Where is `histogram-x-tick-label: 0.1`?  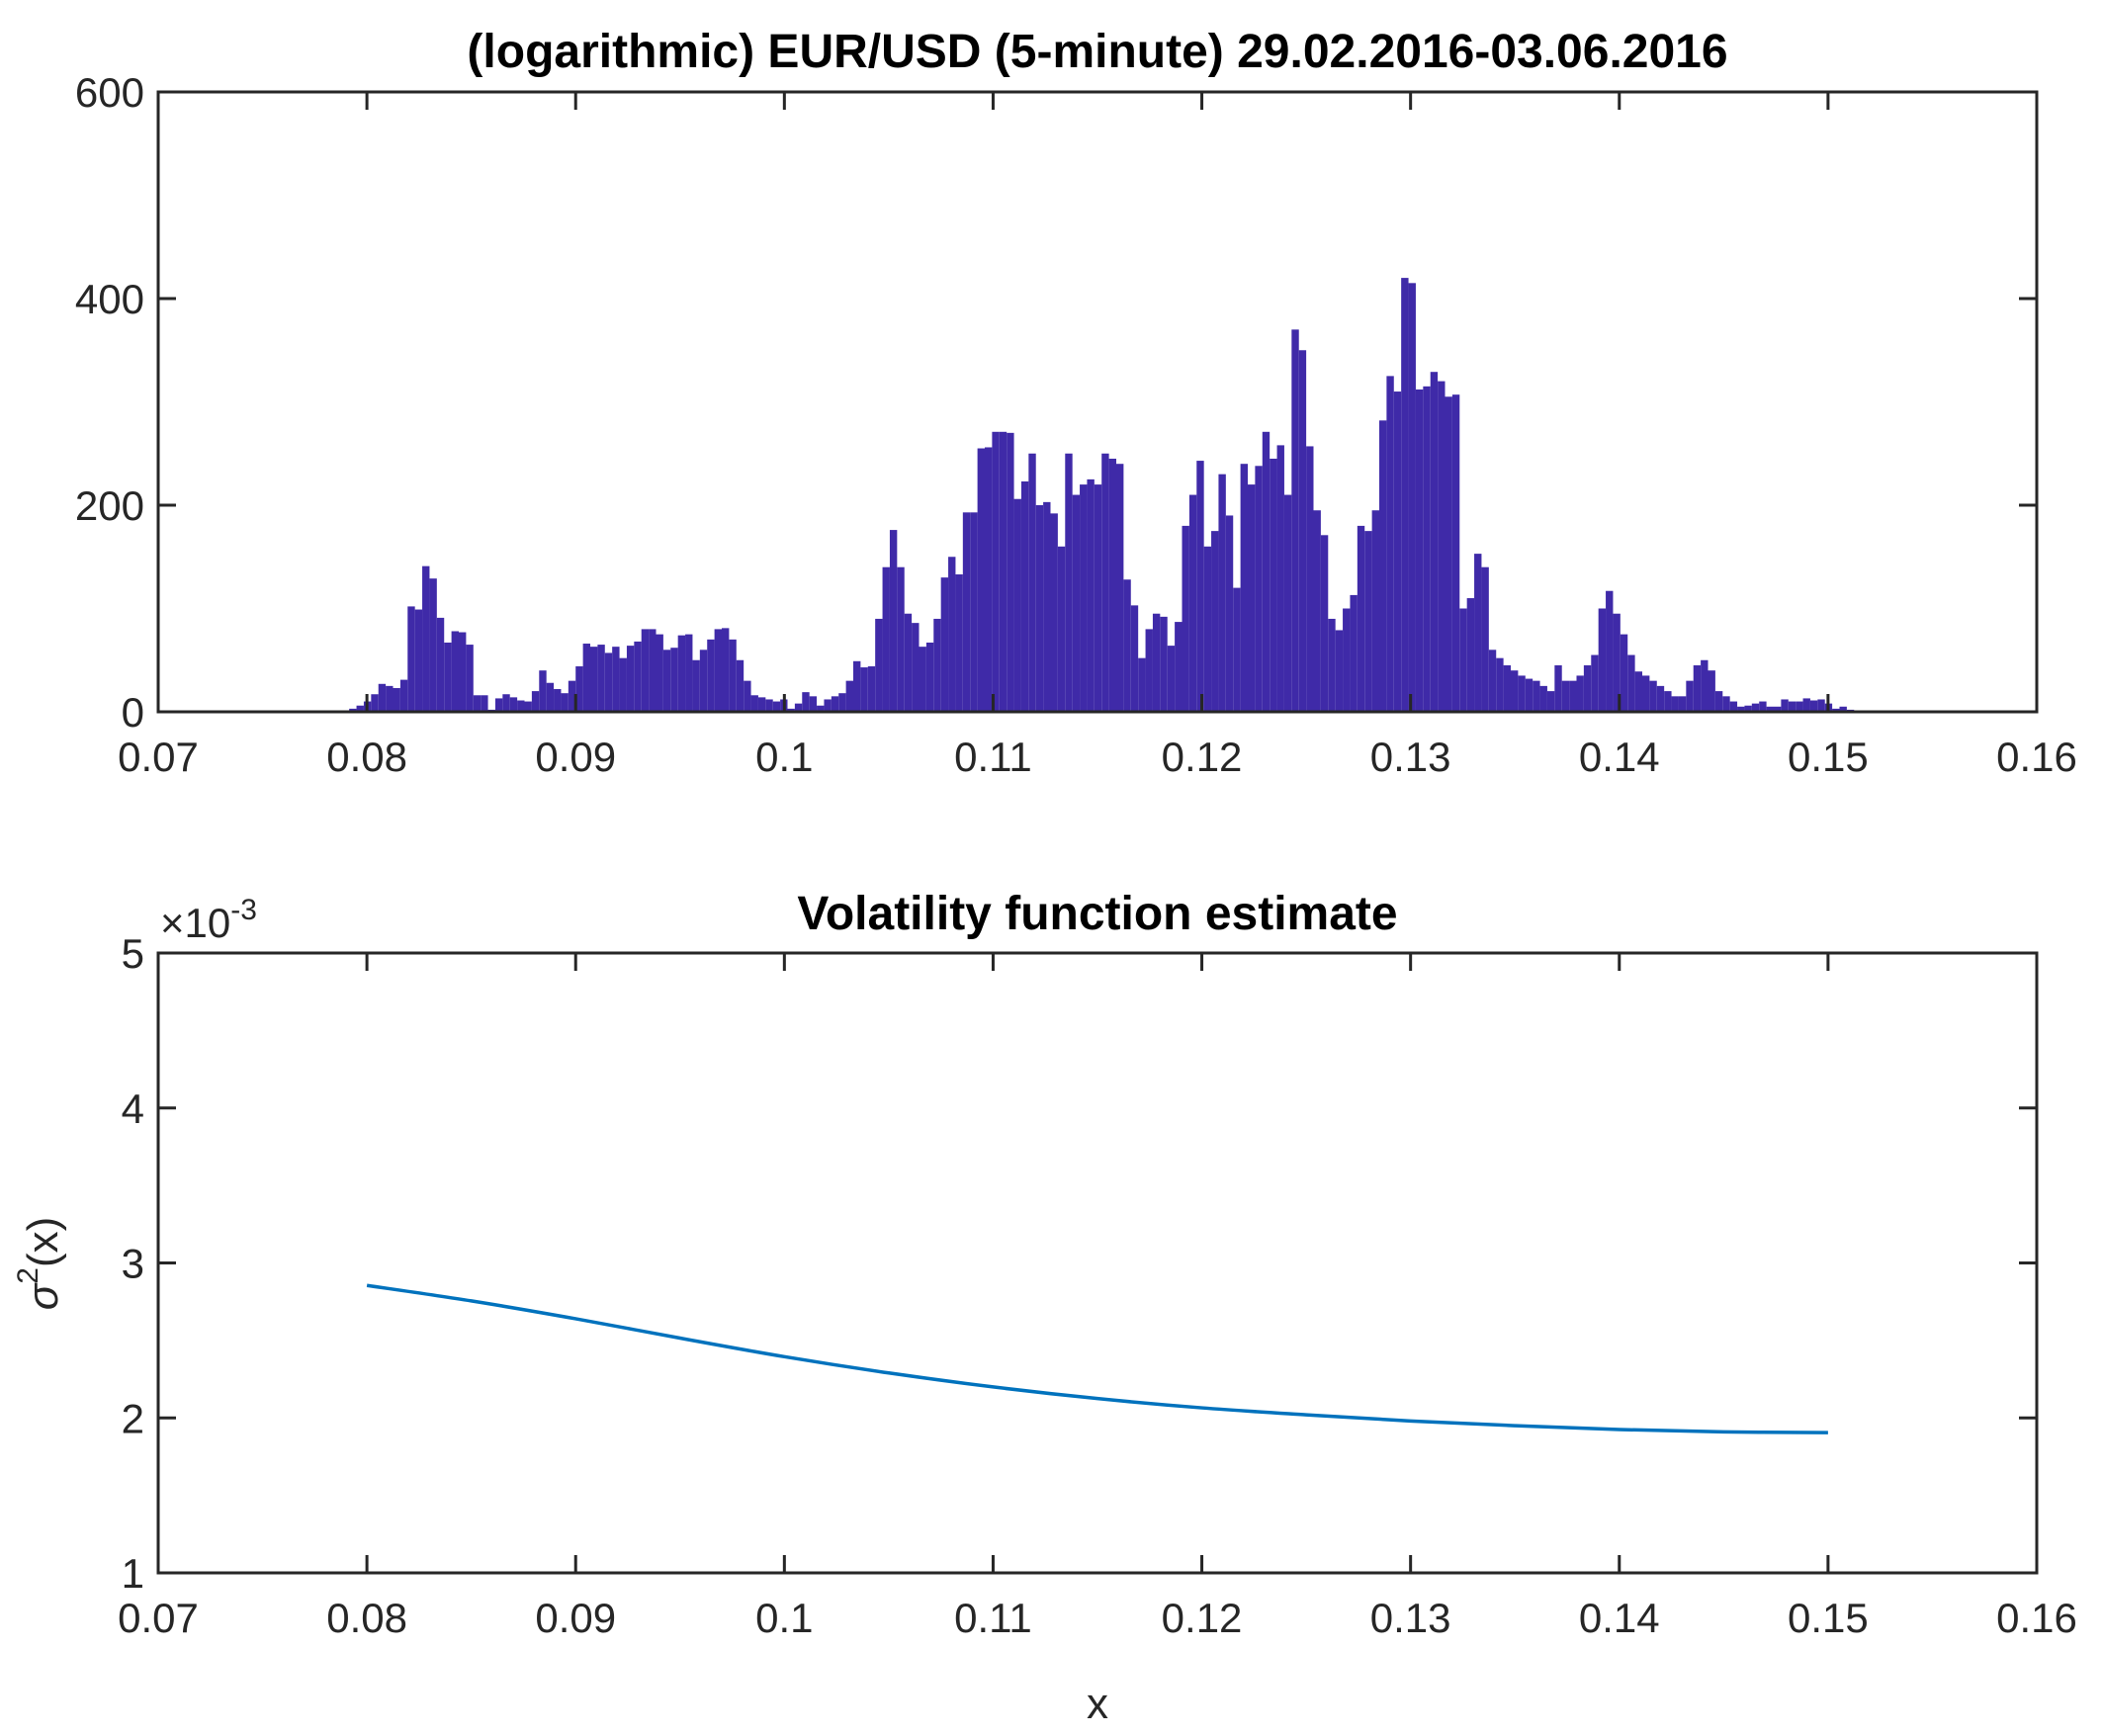 histogram-x-tick-label: 0.1 is located at coordinates (784, 757).